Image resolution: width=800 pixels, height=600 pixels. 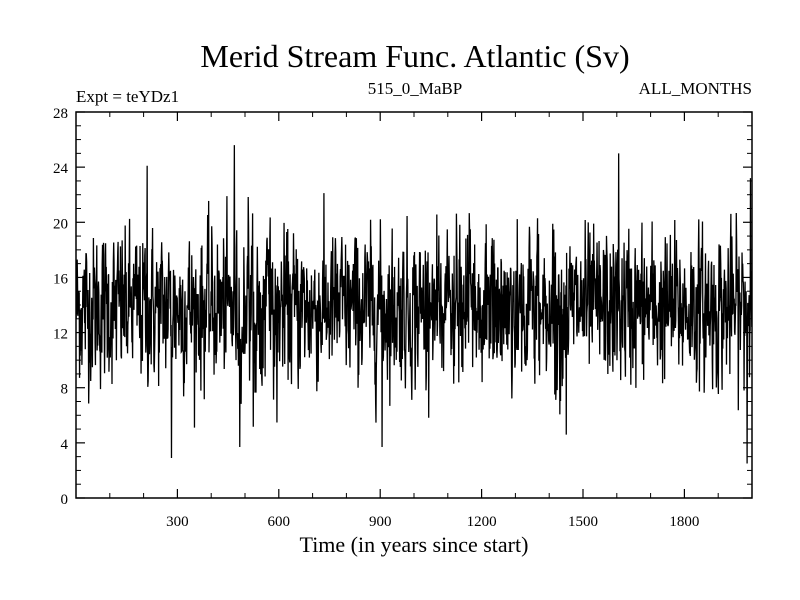 I want to click on x-tick-label: 600, so click(x=279, y=522).